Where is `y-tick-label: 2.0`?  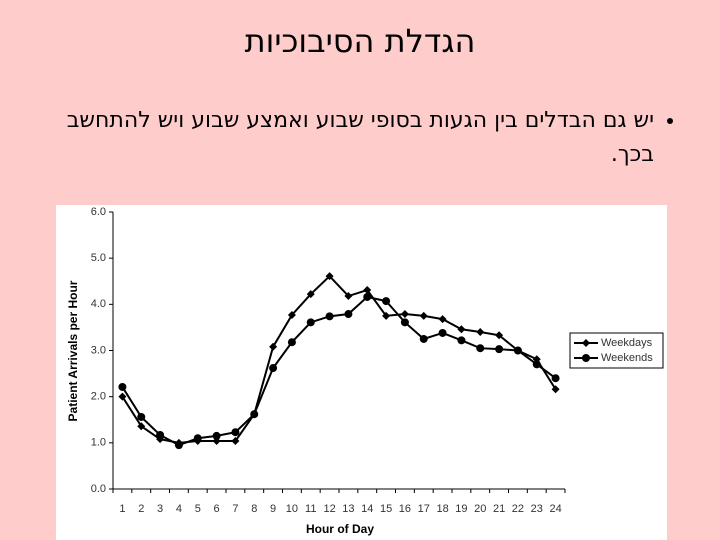 y-tick-label: 2.0 is located at coordinates (98, 397).